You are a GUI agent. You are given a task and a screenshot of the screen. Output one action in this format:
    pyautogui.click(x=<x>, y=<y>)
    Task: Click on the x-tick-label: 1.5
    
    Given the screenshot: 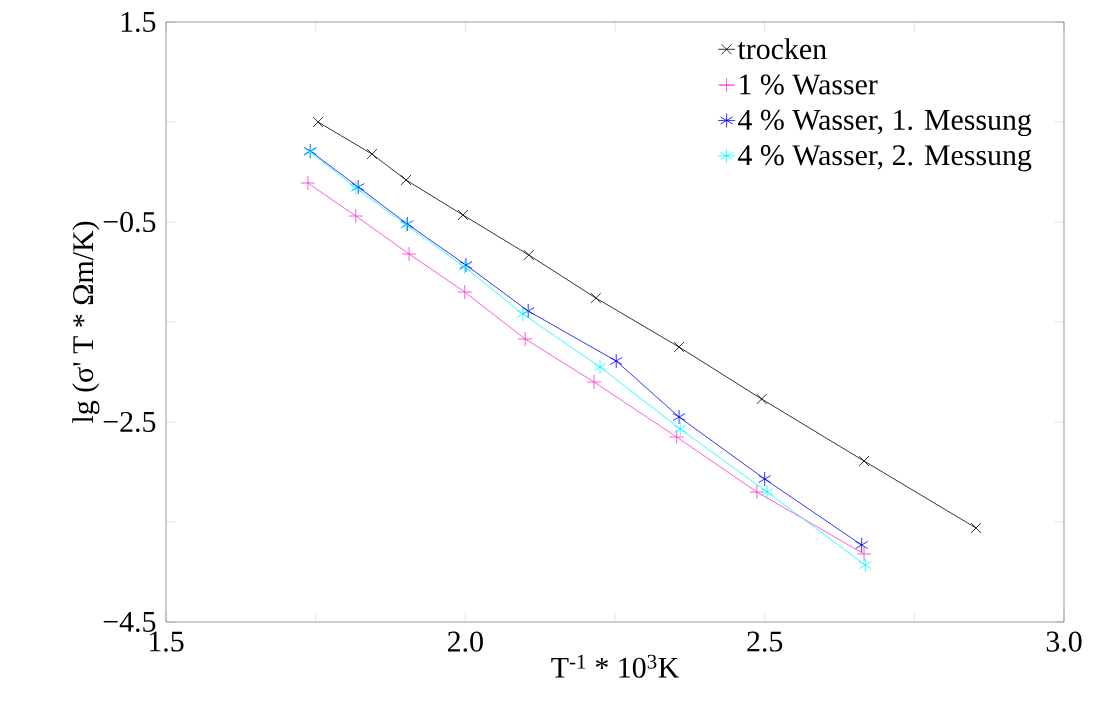 What is the action you would take?
    pyautogui.click(x=166, y=641)
    